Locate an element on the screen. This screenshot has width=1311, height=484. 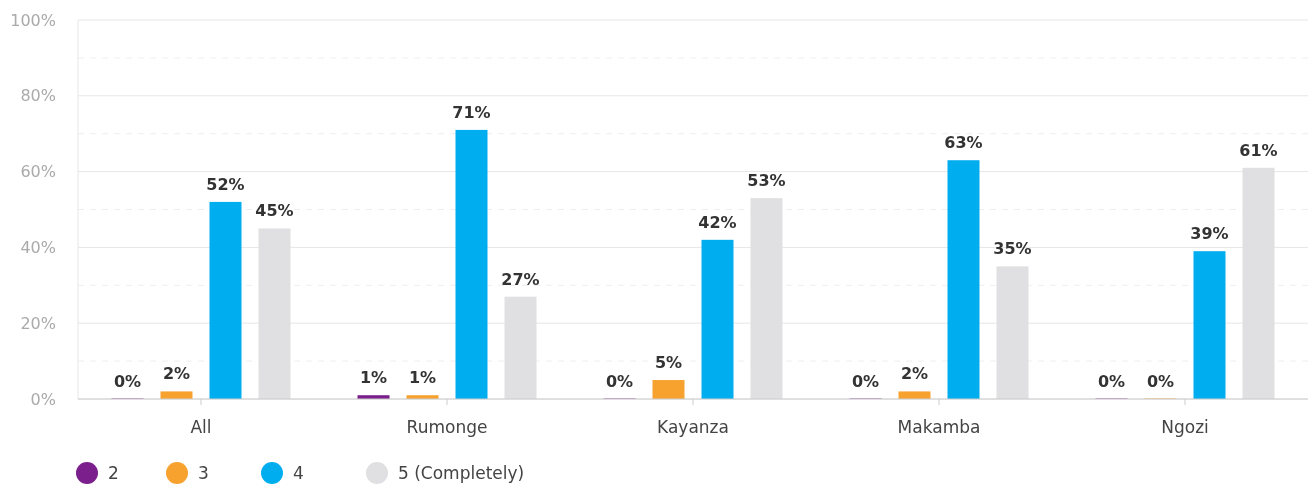
data-label: 45% is located at coordinates (274, 211).